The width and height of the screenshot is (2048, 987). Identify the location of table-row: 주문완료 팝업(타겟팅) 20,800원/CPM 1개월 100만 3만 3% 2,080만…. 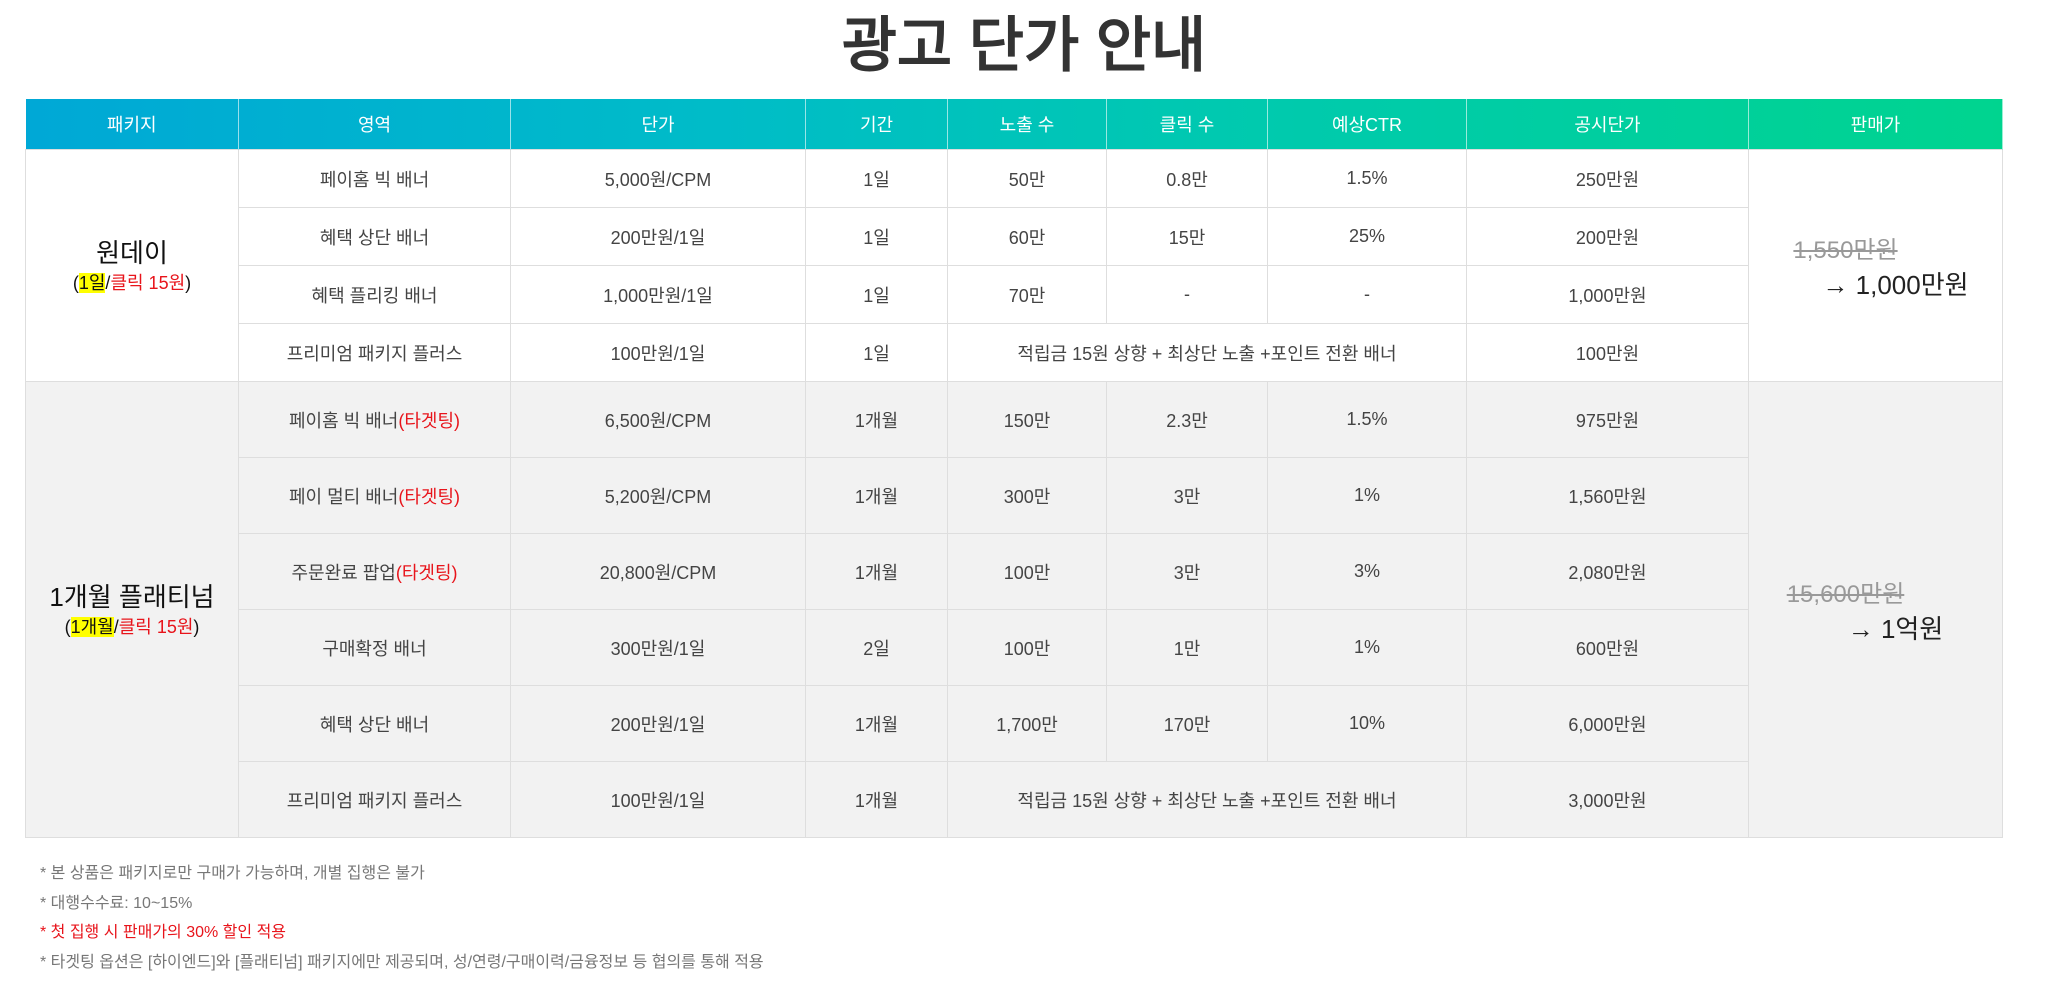
(1014, 571).